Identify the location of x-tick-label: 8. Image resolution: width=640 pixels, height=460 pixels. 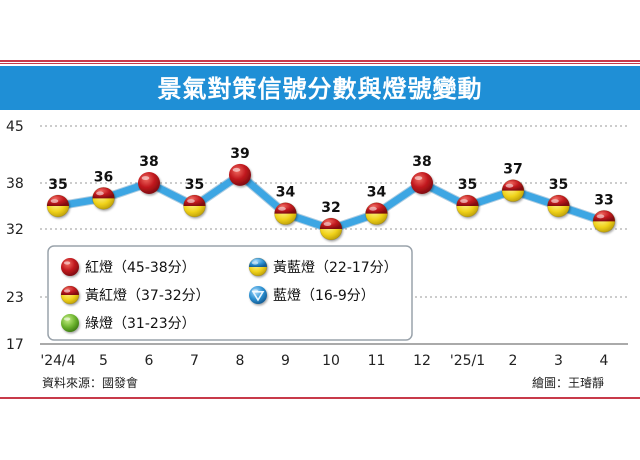
(240, 361).